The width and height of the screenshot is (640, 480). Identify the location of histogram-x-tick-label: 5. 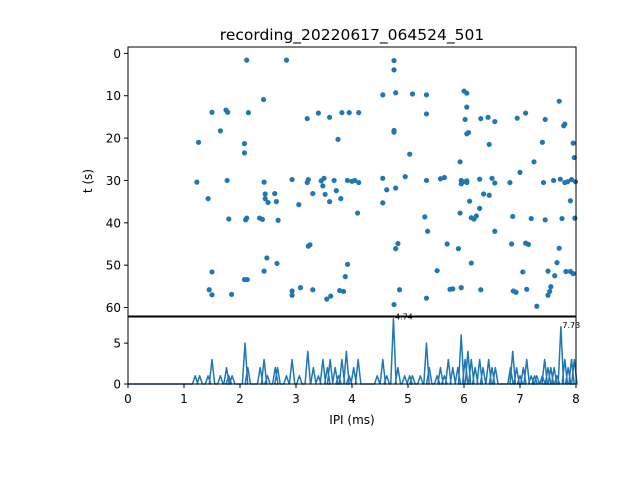
(408, 399).